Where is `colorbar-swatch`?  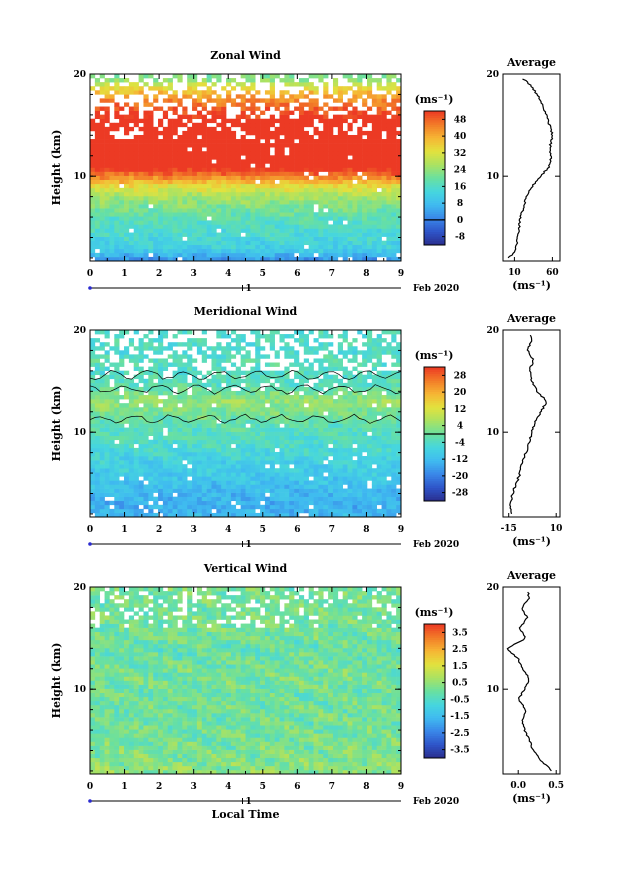 colorbar-swatch is located at coordinates (434, 166).